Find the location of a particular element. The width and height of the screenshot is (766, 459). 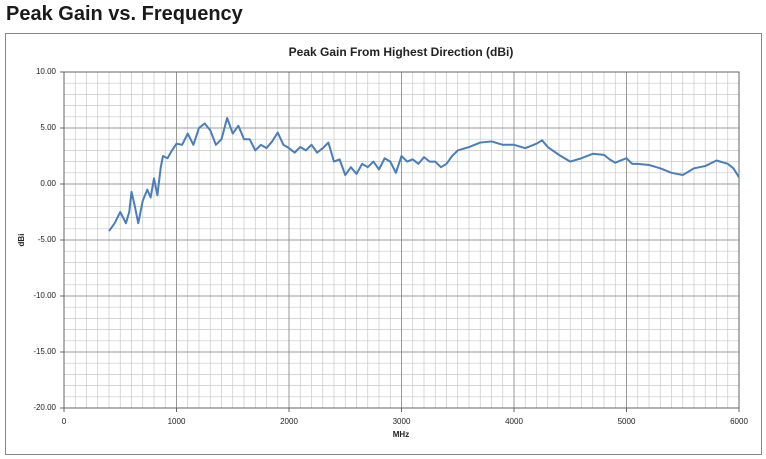

y-tick-label: -15.00 is located at coordinates (44, 351).